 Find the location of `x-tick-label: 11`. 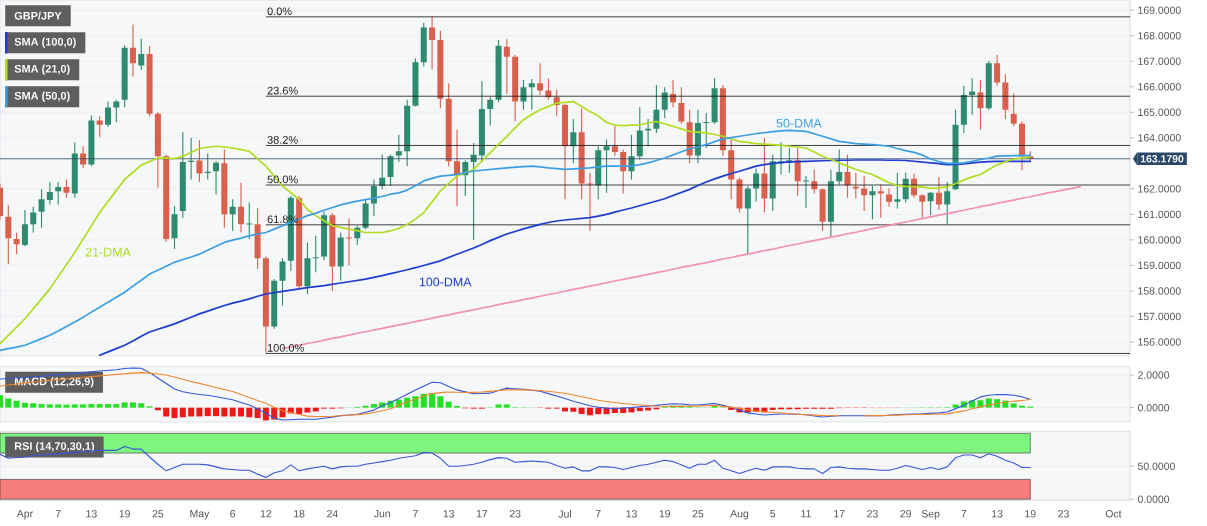

x-tick-label: 11 is located at coordinates (806, 514).